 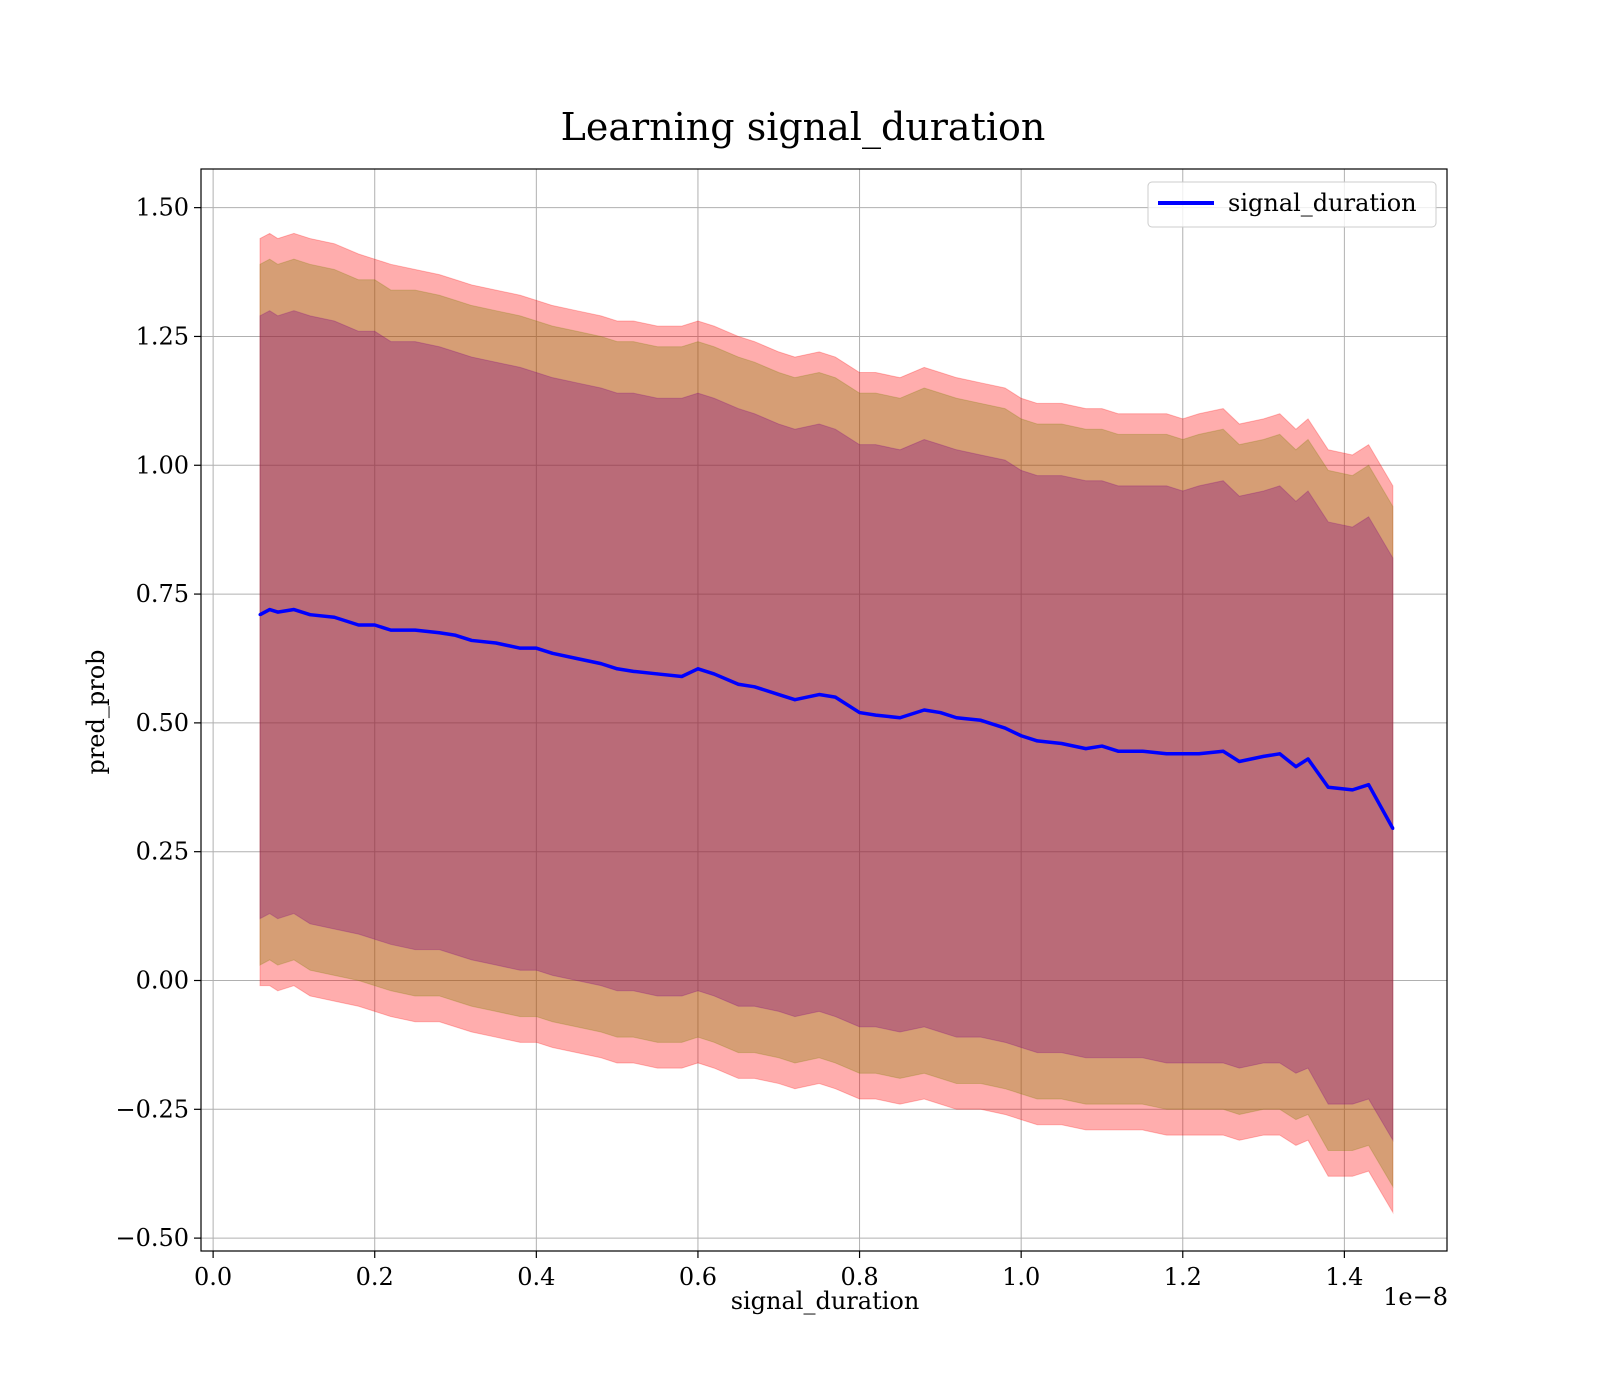 What do you see at coordinates (1183, 1277) in the screenshot?
I see `x-tick-label: 1.2` at bounding box center [1183, 1277].